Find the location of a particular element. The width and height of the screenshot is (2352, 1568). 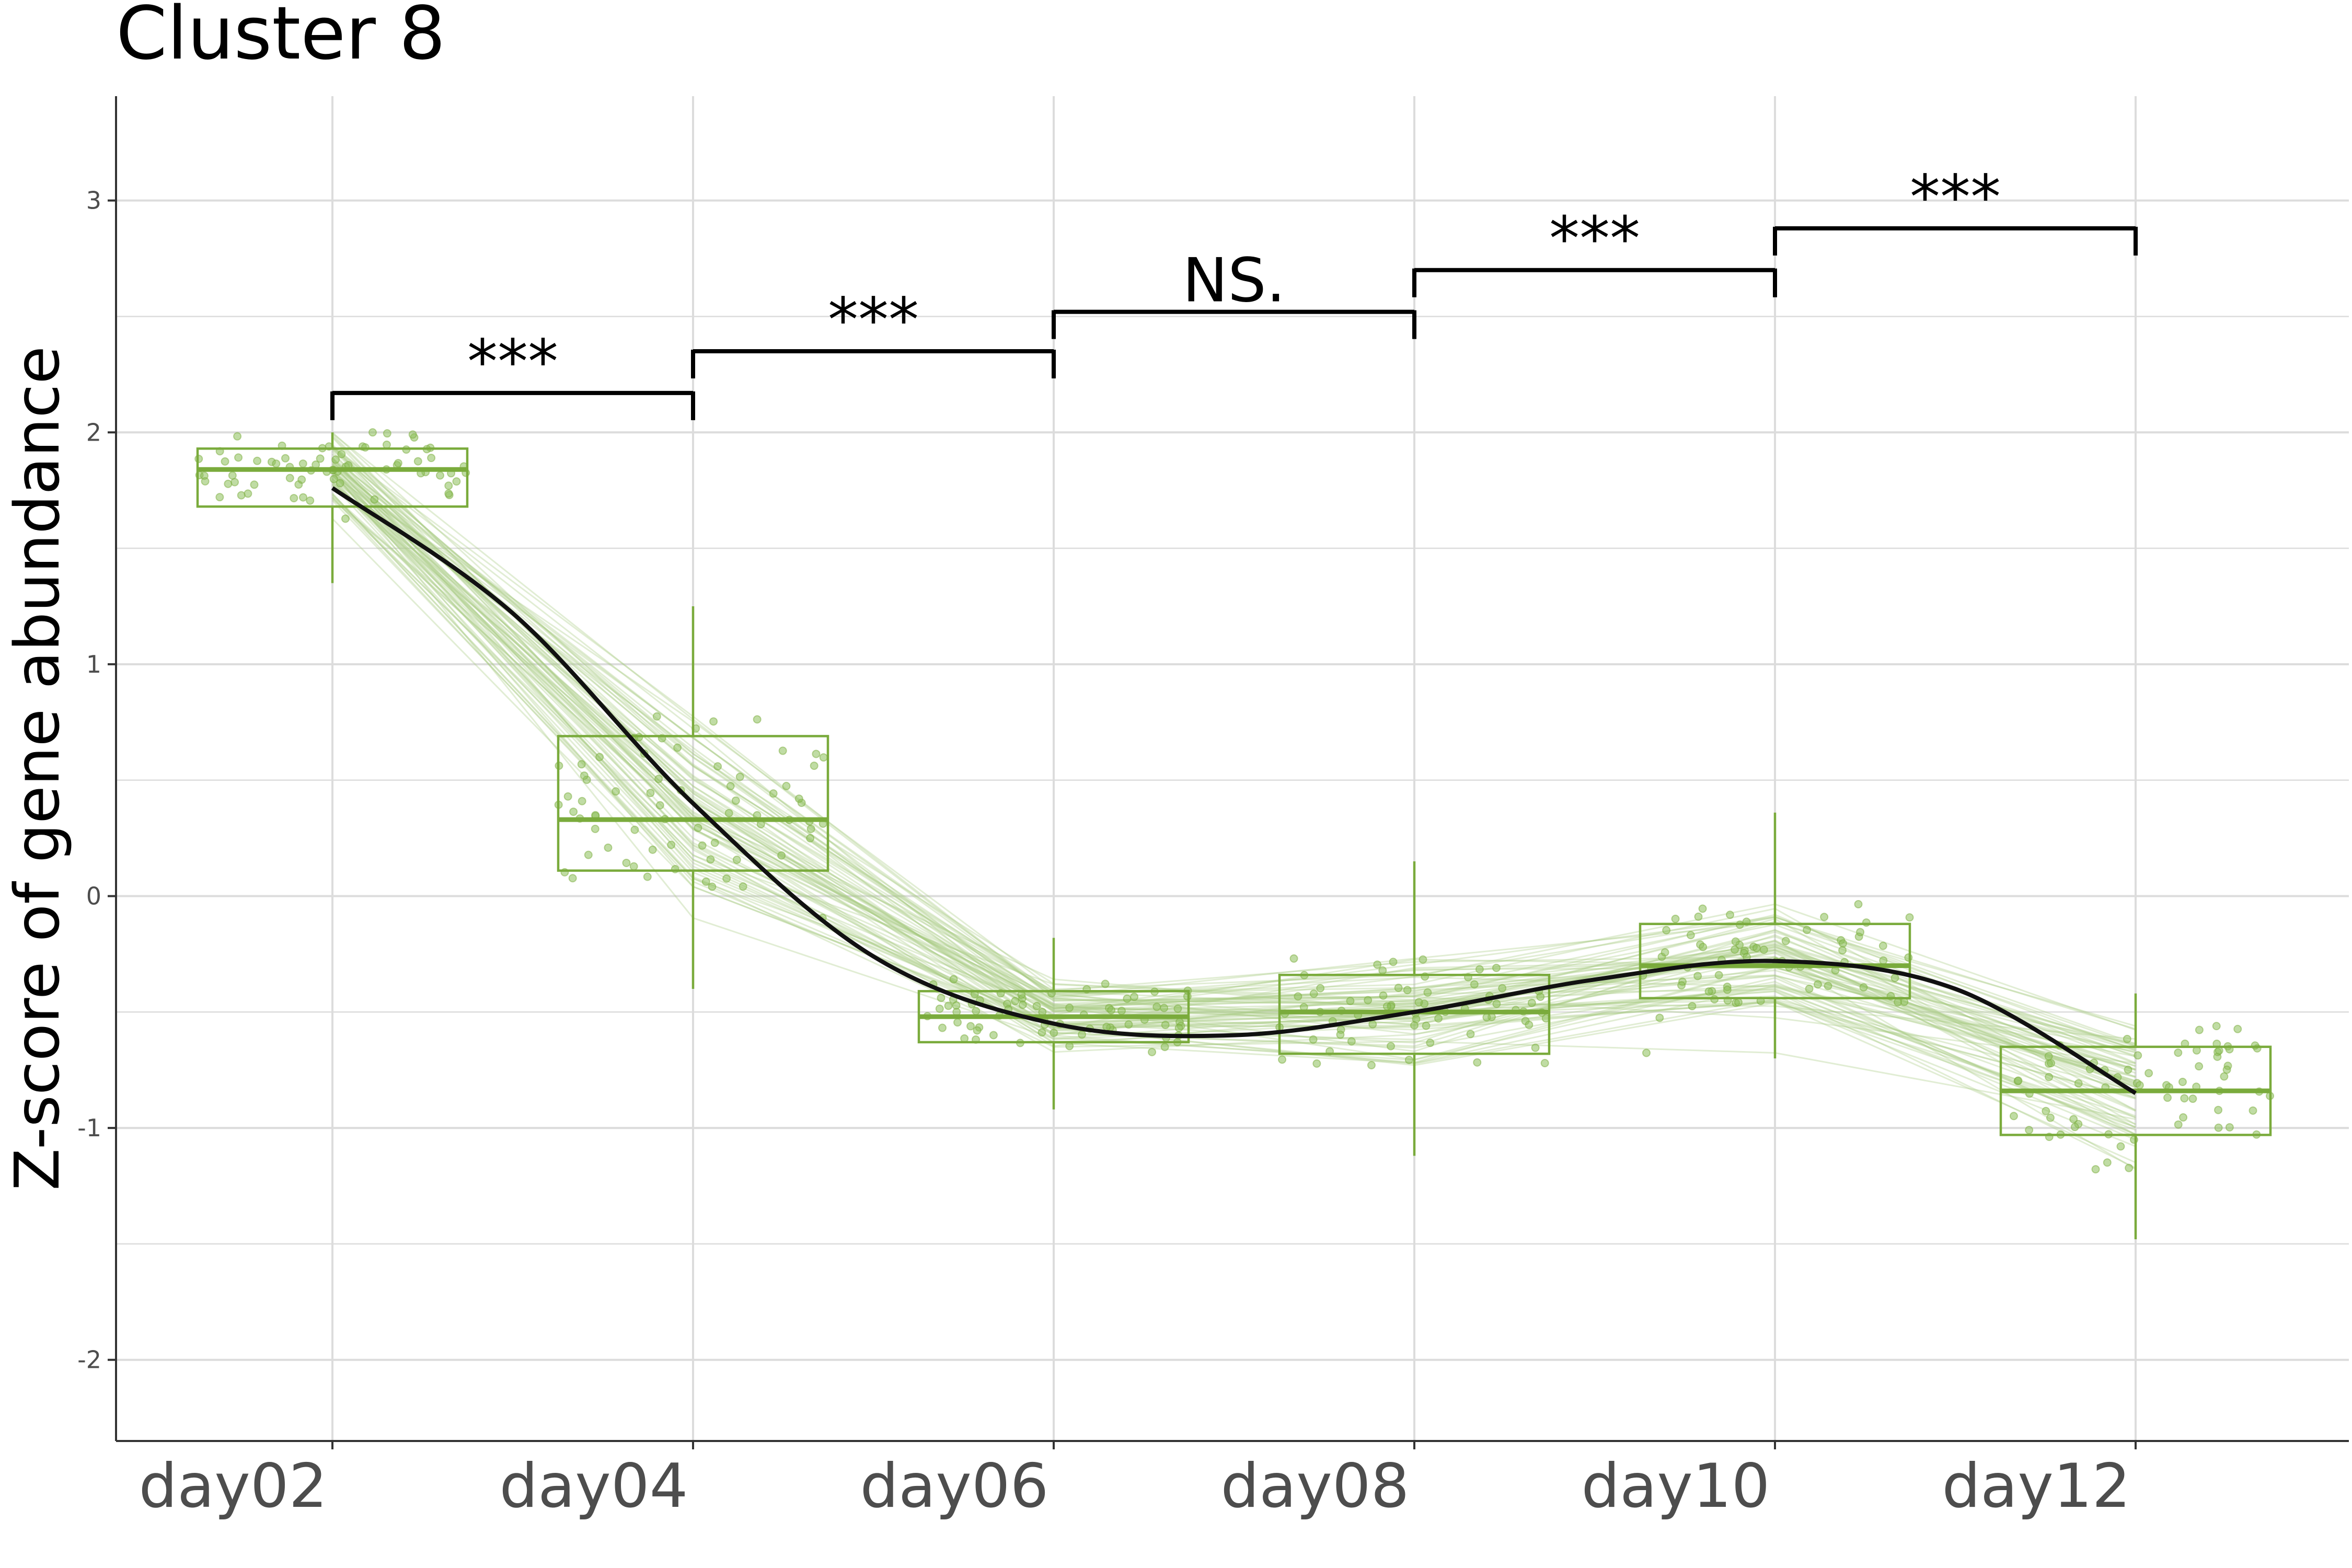

box-day06 is located at coordinates (1053, 1024).